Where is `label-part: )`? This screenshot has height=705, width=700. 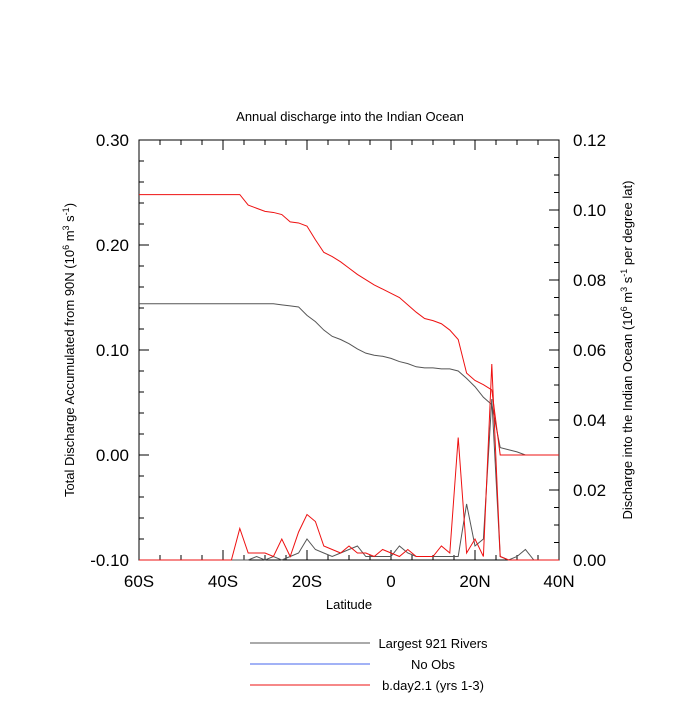 label-part: ) is located at coordinates (69, 205).